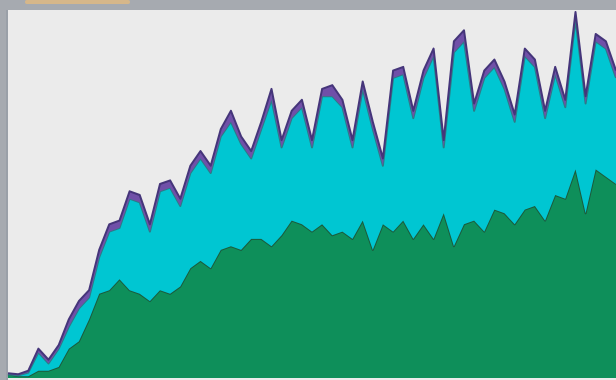 The height and width of the screenshot is (380, 616). Describe the element at coordinates (308, 5) in the screenshot. I see `top-bar` at that location.